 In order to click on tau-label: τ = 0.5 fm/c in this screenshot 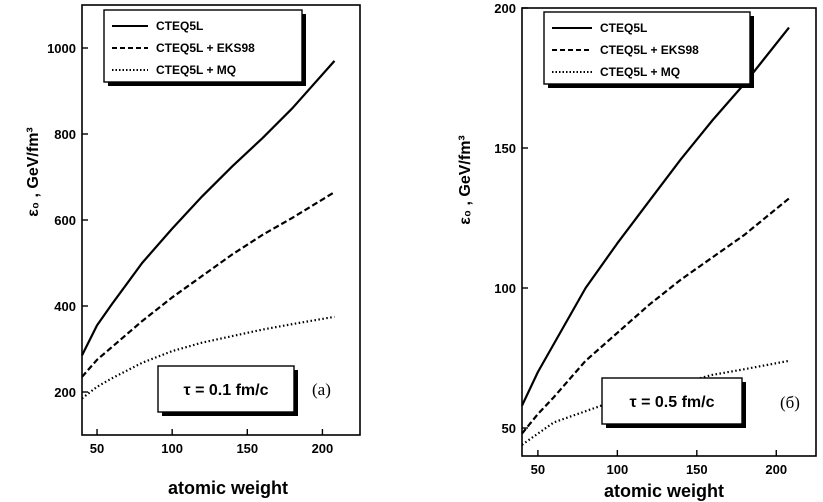, I will do `click(672, 402)`.